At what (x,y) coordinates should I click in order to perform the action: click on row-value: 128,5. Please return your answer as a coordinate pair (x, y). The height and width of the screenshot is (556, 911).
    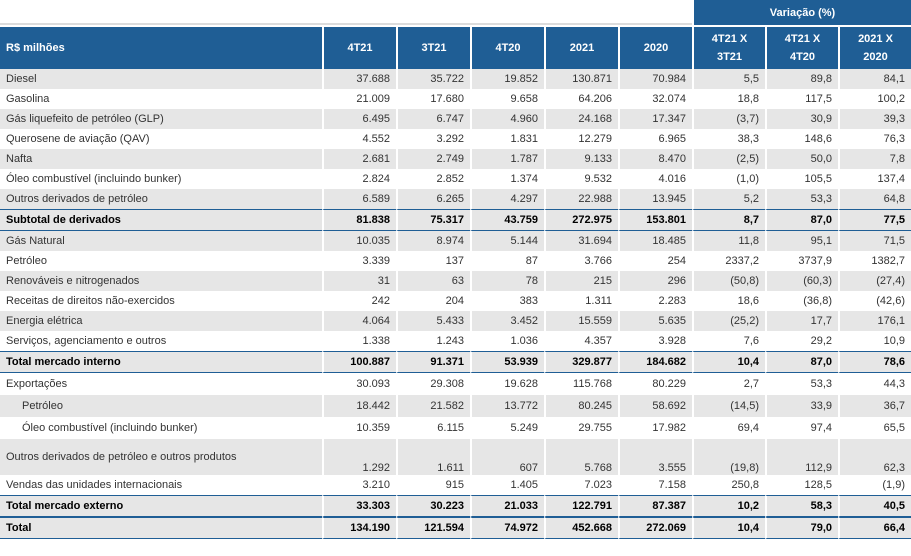
    Looking at the image, I should click on (801, 485).